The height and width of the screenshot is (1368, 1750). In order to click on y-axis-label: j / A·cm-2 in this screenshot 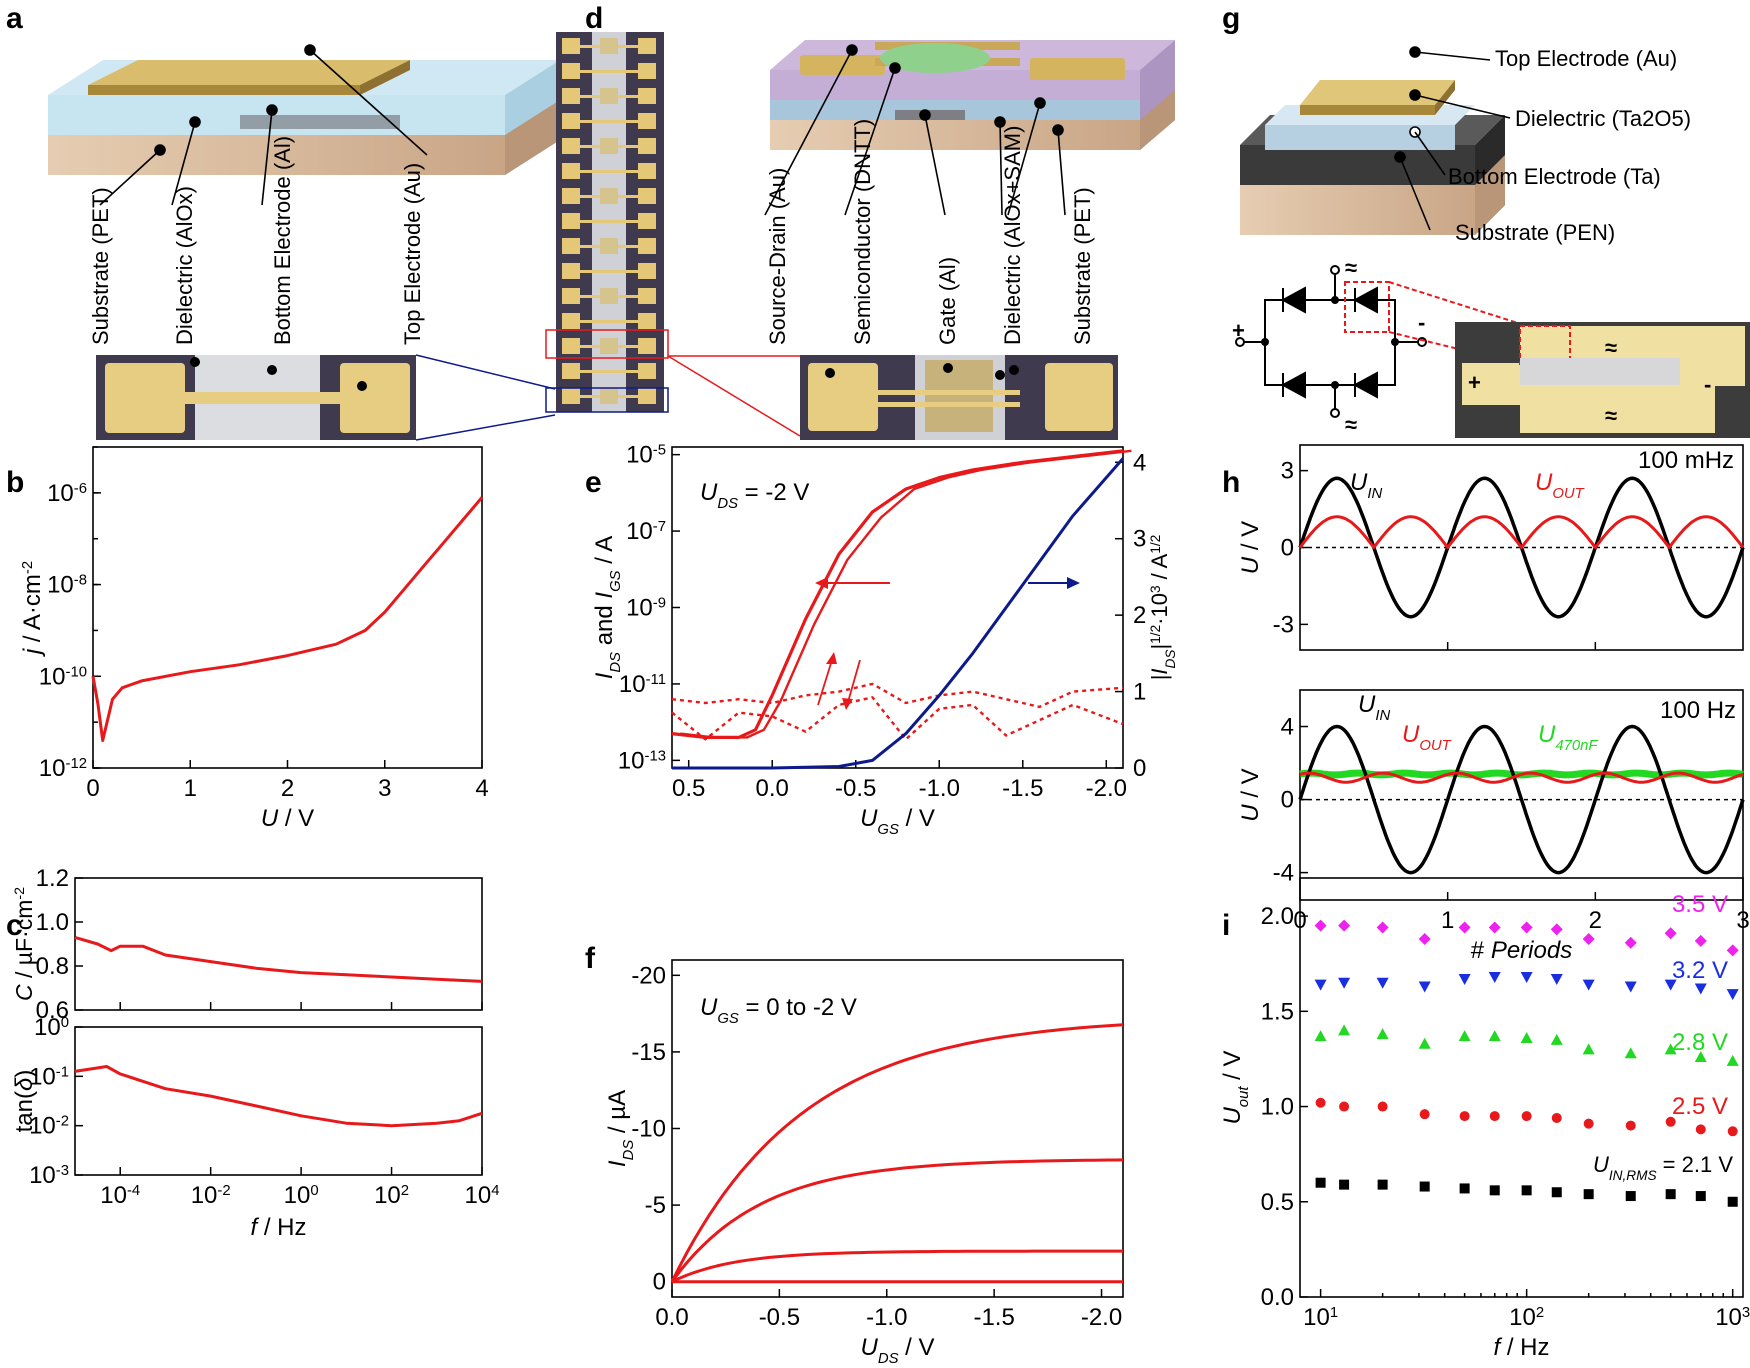, I will do `click(32, 609)`.